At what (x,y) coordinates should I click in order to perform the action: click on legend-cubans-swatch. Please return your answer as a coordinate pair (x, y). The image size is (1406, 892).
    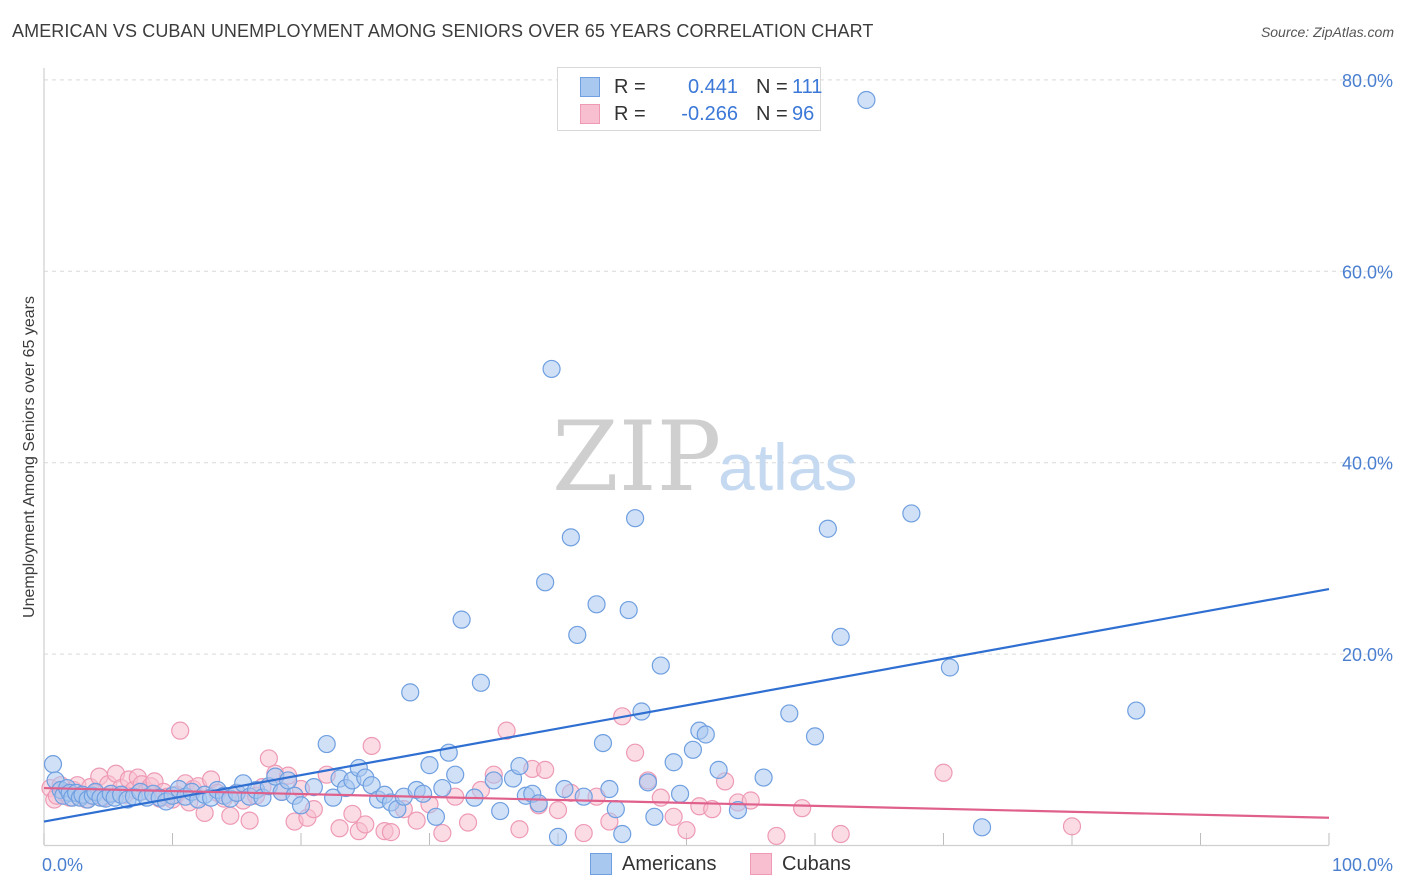
    Looking at the image, I should click on (761, 864).